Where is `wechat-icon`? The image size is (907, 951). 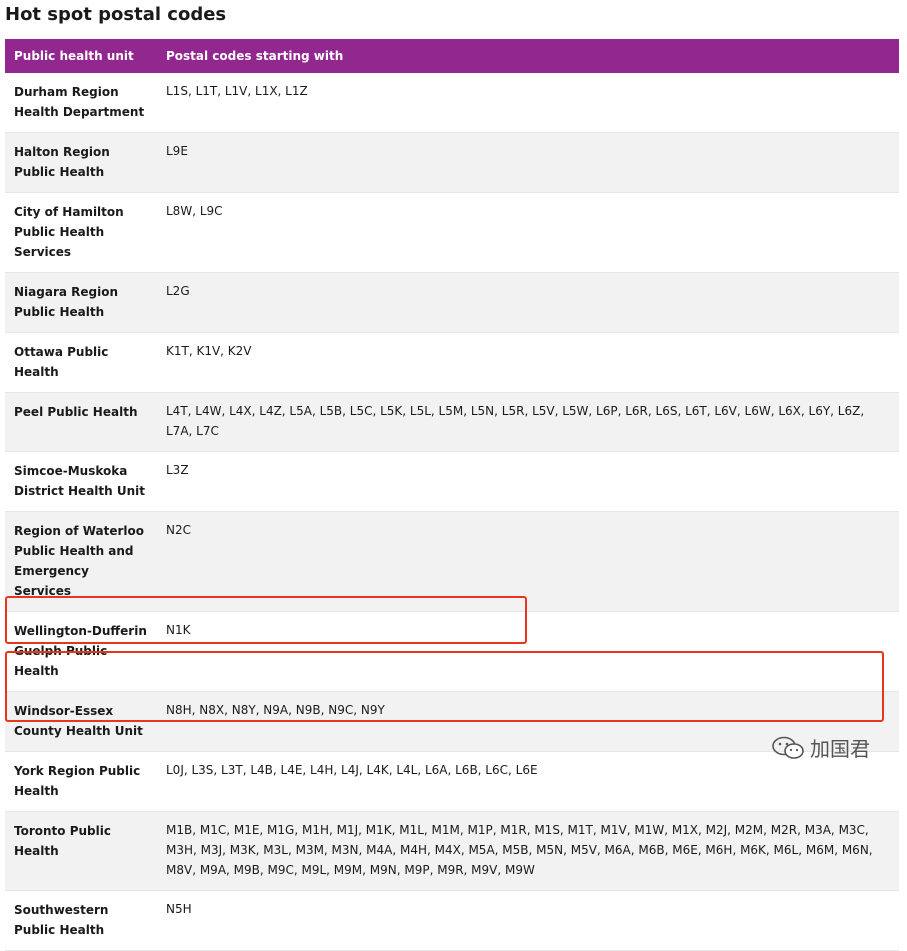 wechat-icon is located at coordinates (788, 747).